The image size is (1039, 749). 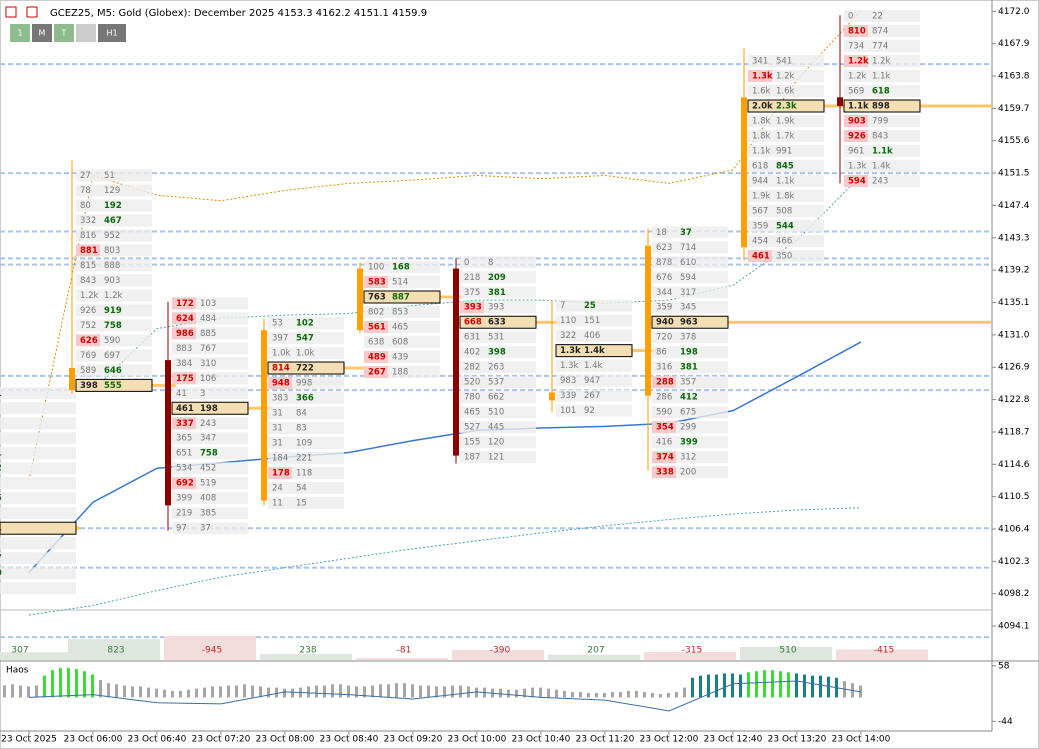 I want to click on footprint-cell: 121, so click(x=496, y=458).